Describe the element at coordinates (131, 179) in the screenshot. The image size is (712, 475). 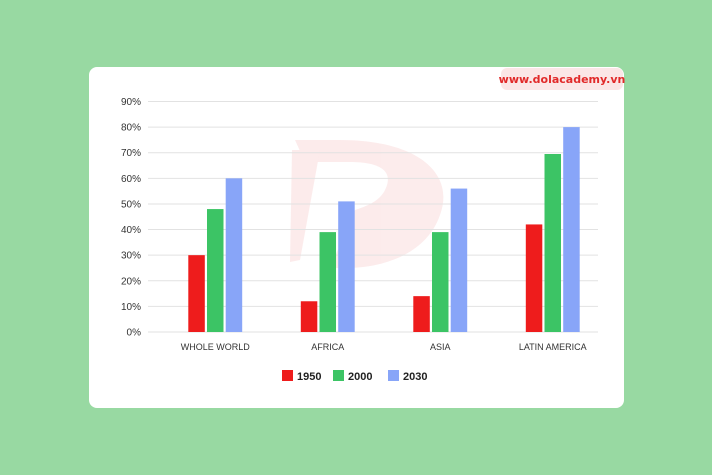
I see `y-tick-label: 60%` at that location.